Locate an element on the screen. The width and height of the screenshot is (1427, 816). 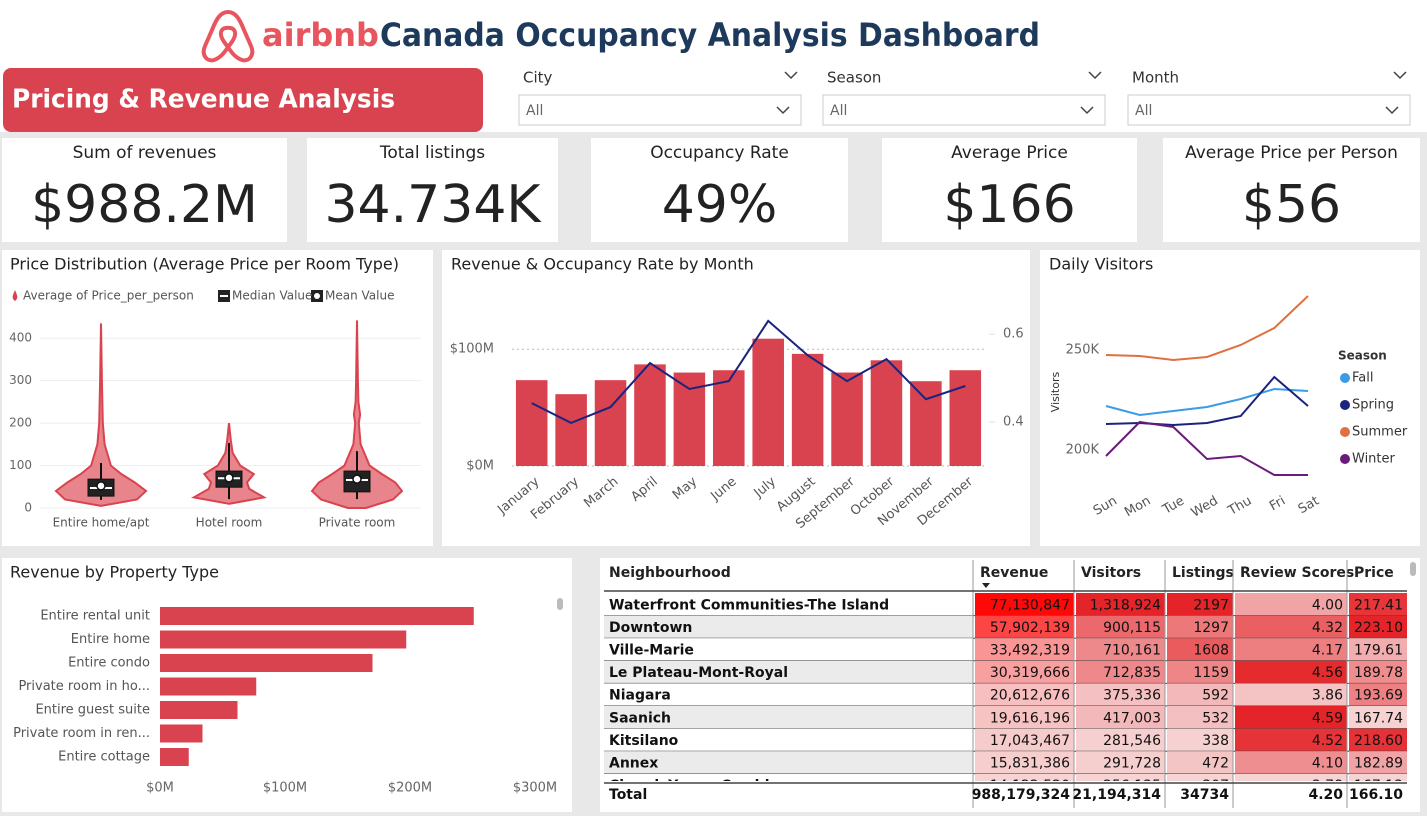
cell-text: Annex is located at coordinates (633, 764).